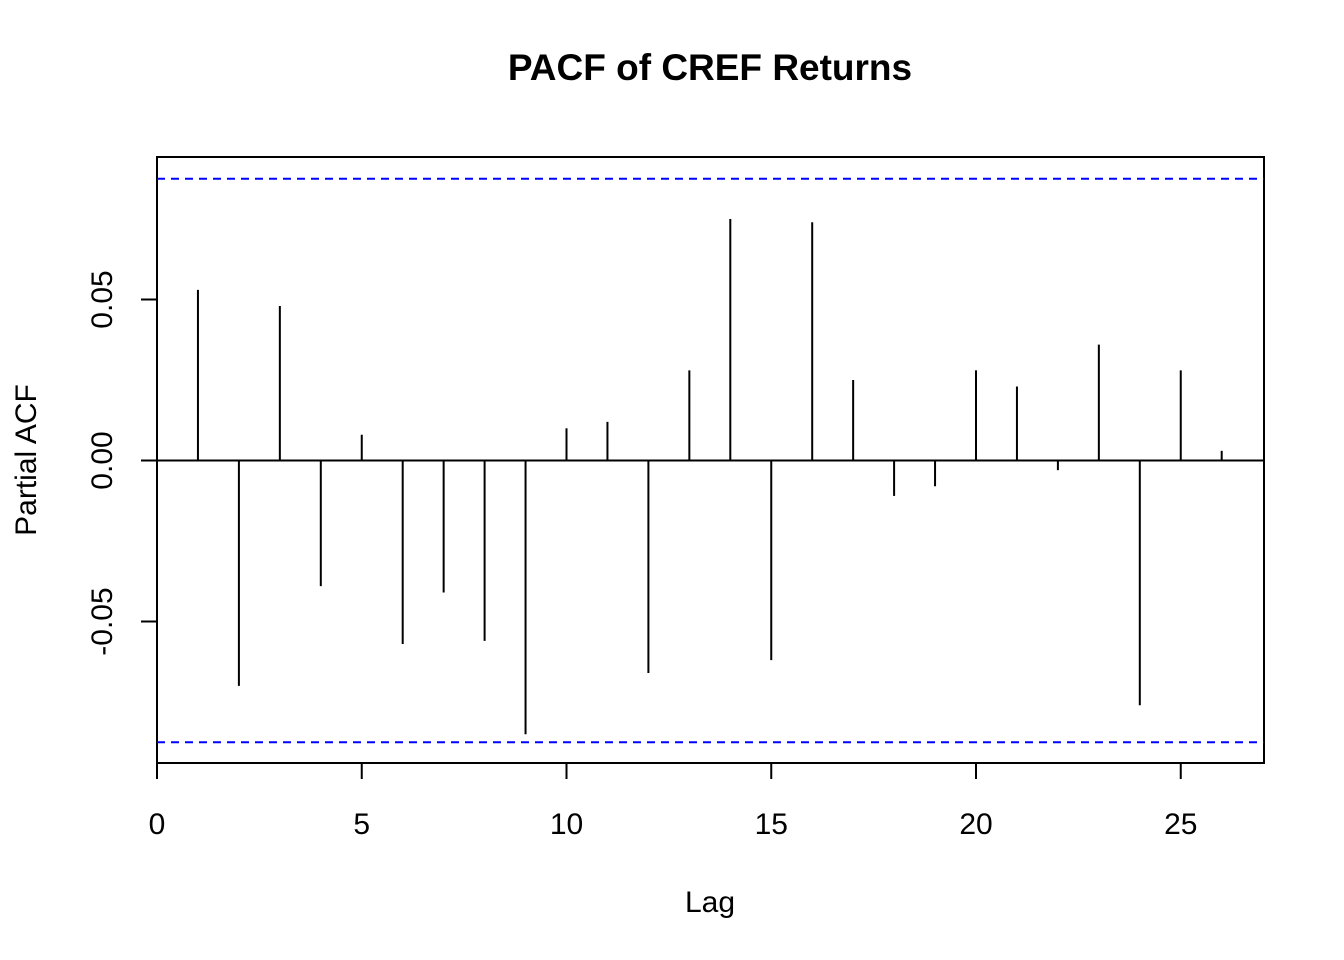  Describe the element at coordinates (157, 824) in the screenshot. I see `x-tick-label: 0` at that location.